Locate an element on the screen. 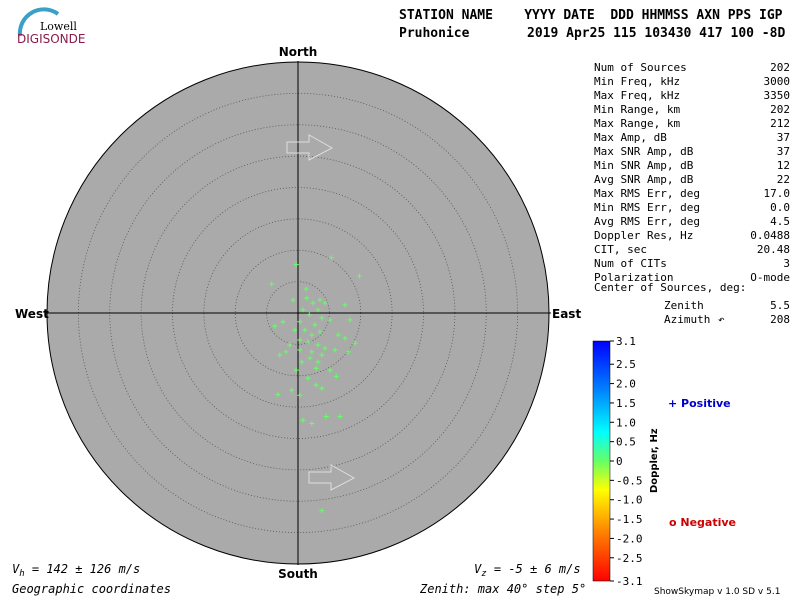 The image size is (800, 600). stat-label: Max Freq, kHz is located at coordinates (637, 95).